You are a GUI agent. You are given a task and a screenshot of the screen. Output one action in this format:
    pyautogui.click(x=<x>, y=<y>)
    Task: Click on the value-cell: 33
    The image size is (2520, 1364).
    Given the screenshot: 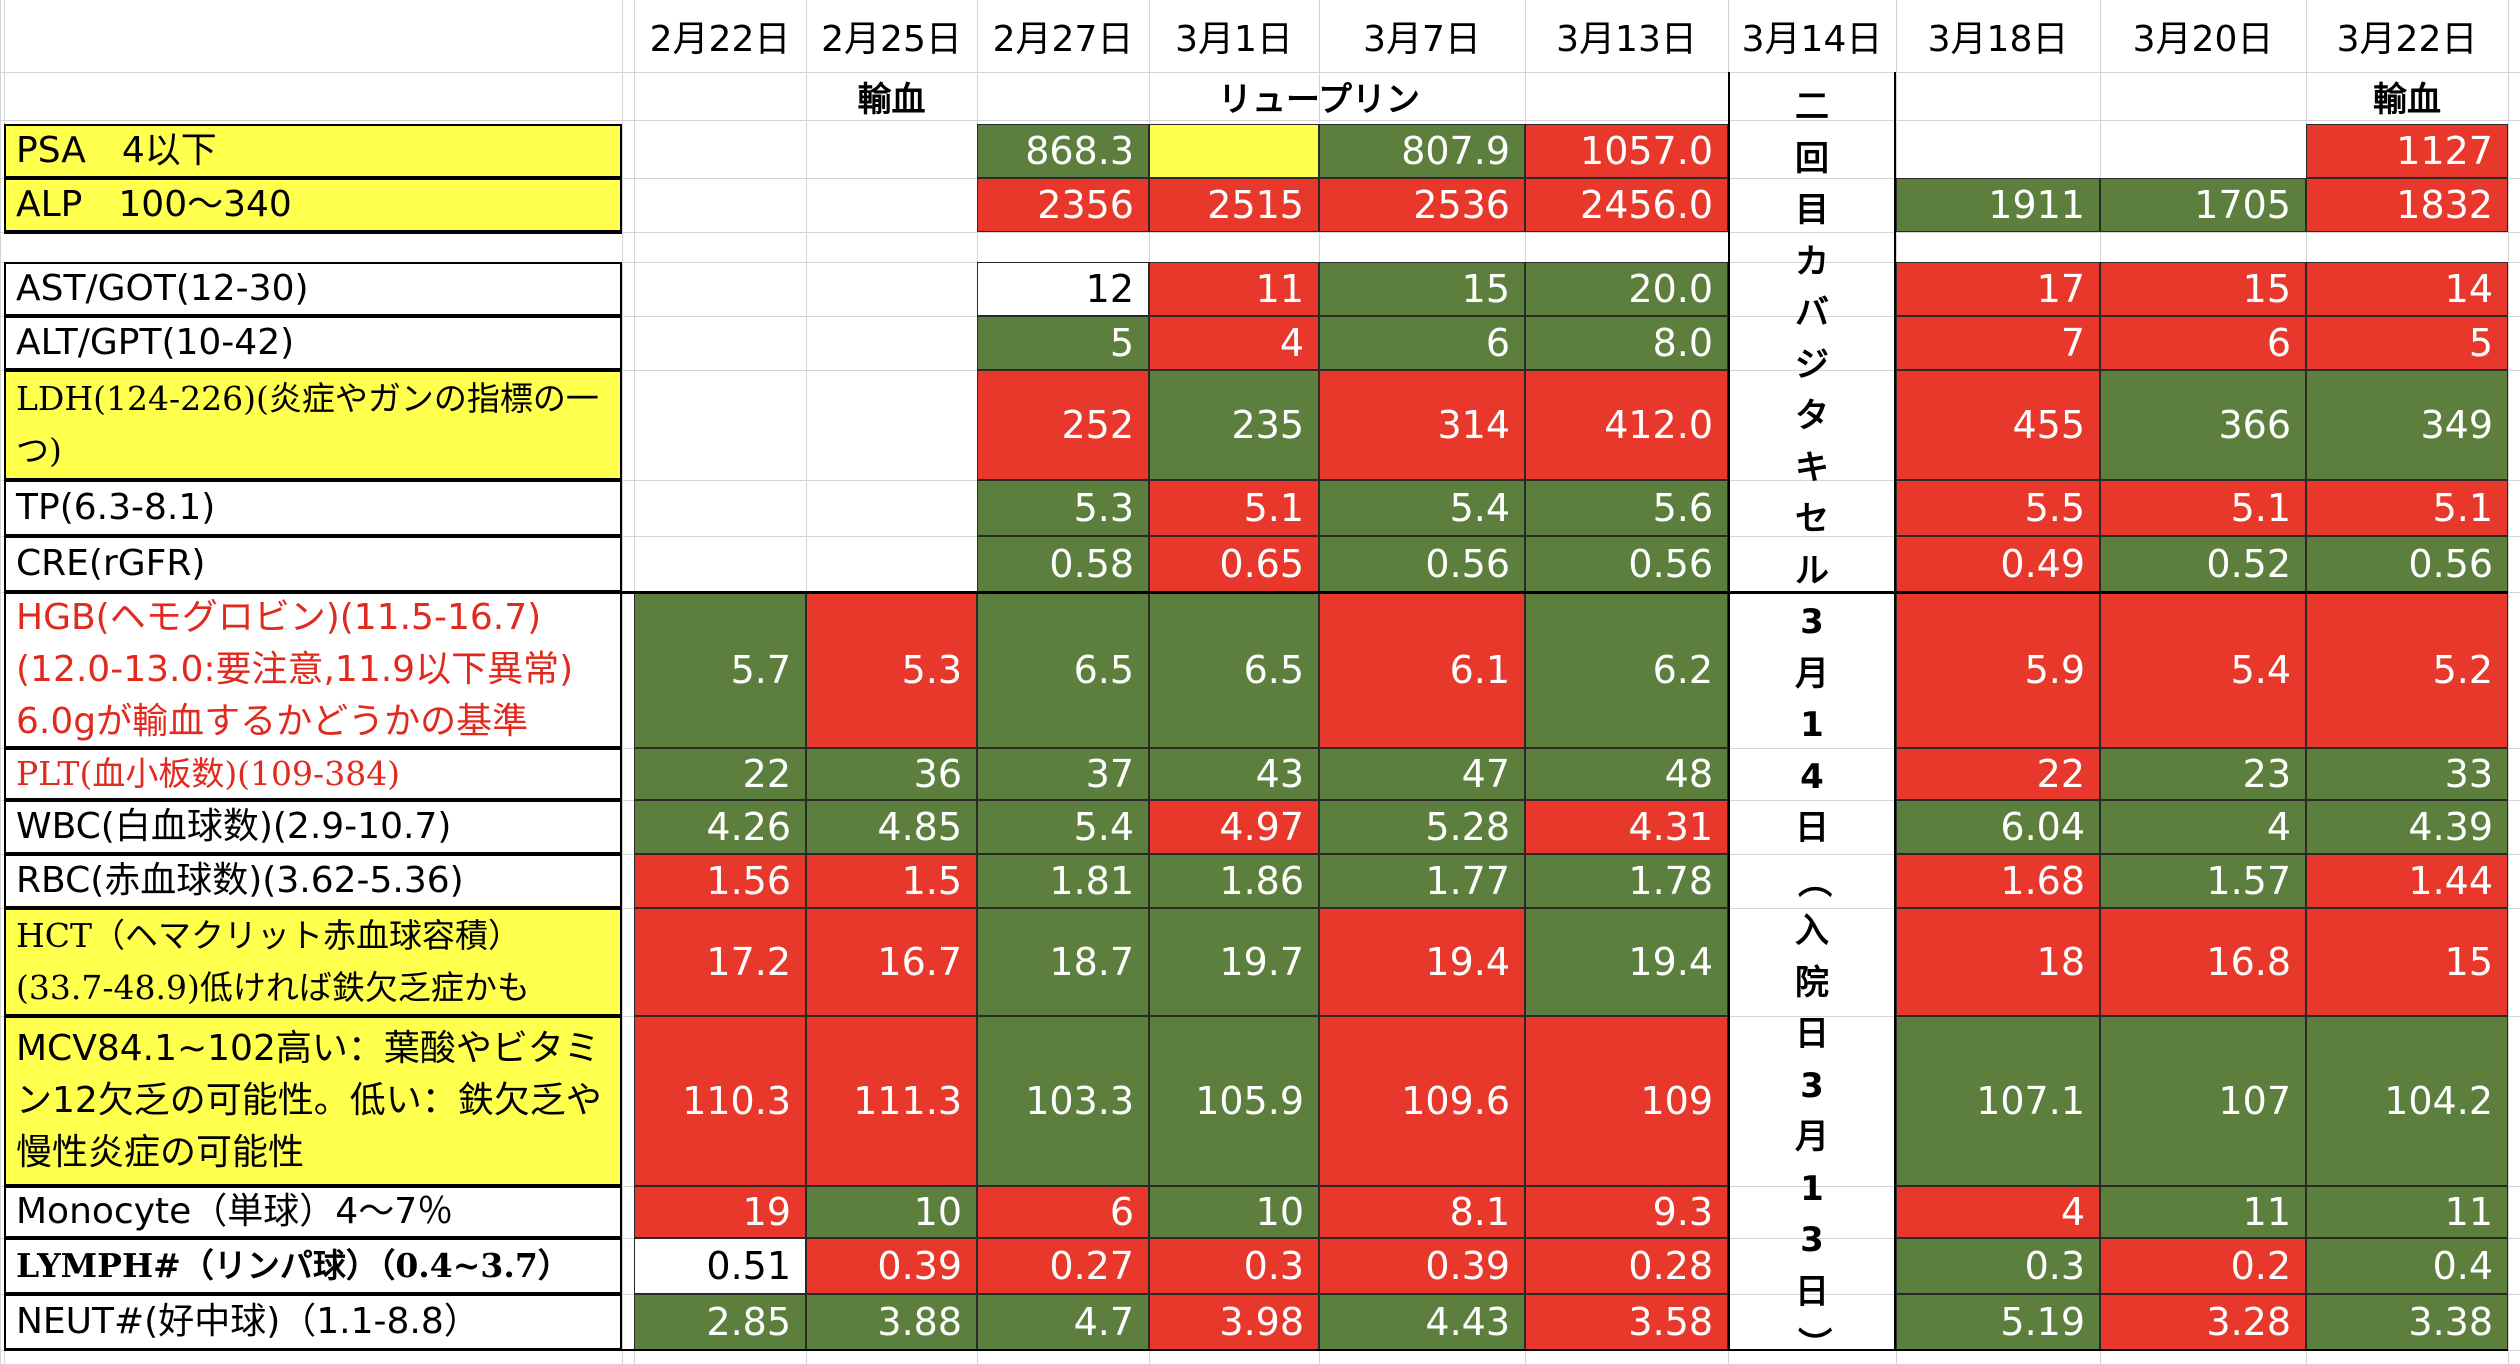 What is the action you would take?
    pyautogui.click(x=2407, y=774)
    